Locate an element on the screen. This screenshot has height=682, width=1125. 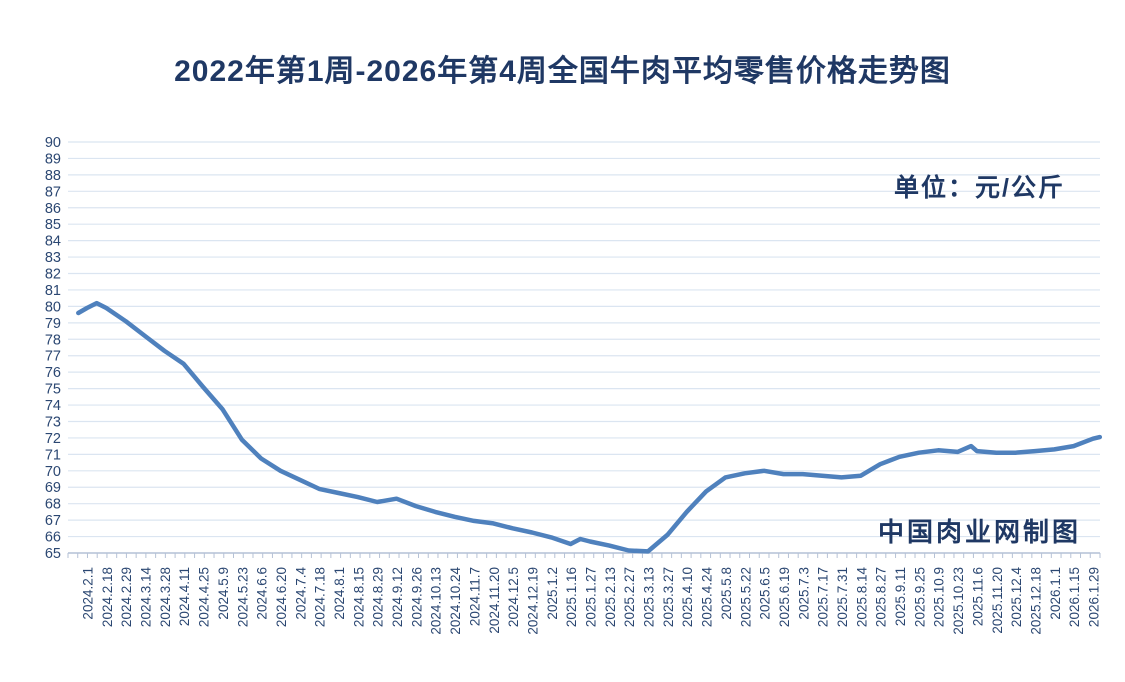
svg-text: 75 is located at coordinates (53, 390).